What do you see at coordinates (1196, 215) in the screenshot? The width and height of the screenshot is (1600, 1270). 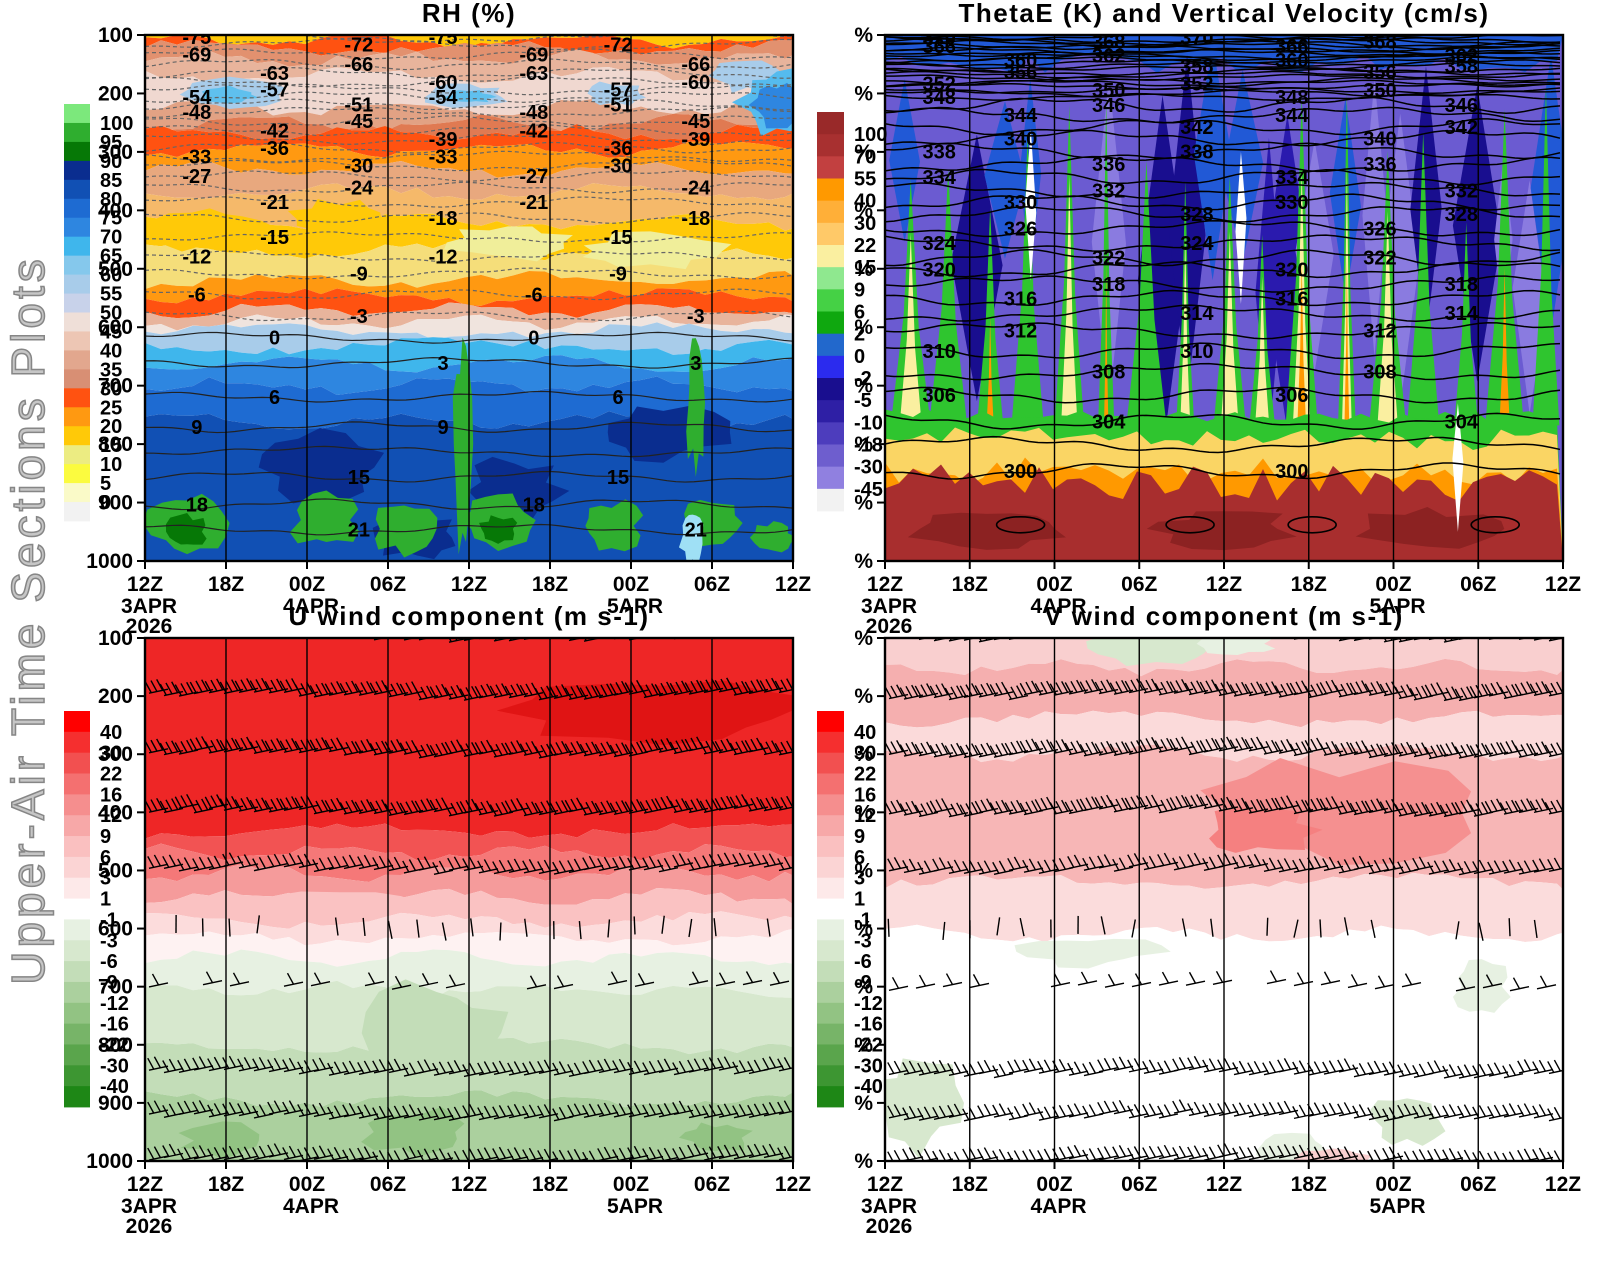 I see `contour-label: 328` at bounding box center [1196, 215].